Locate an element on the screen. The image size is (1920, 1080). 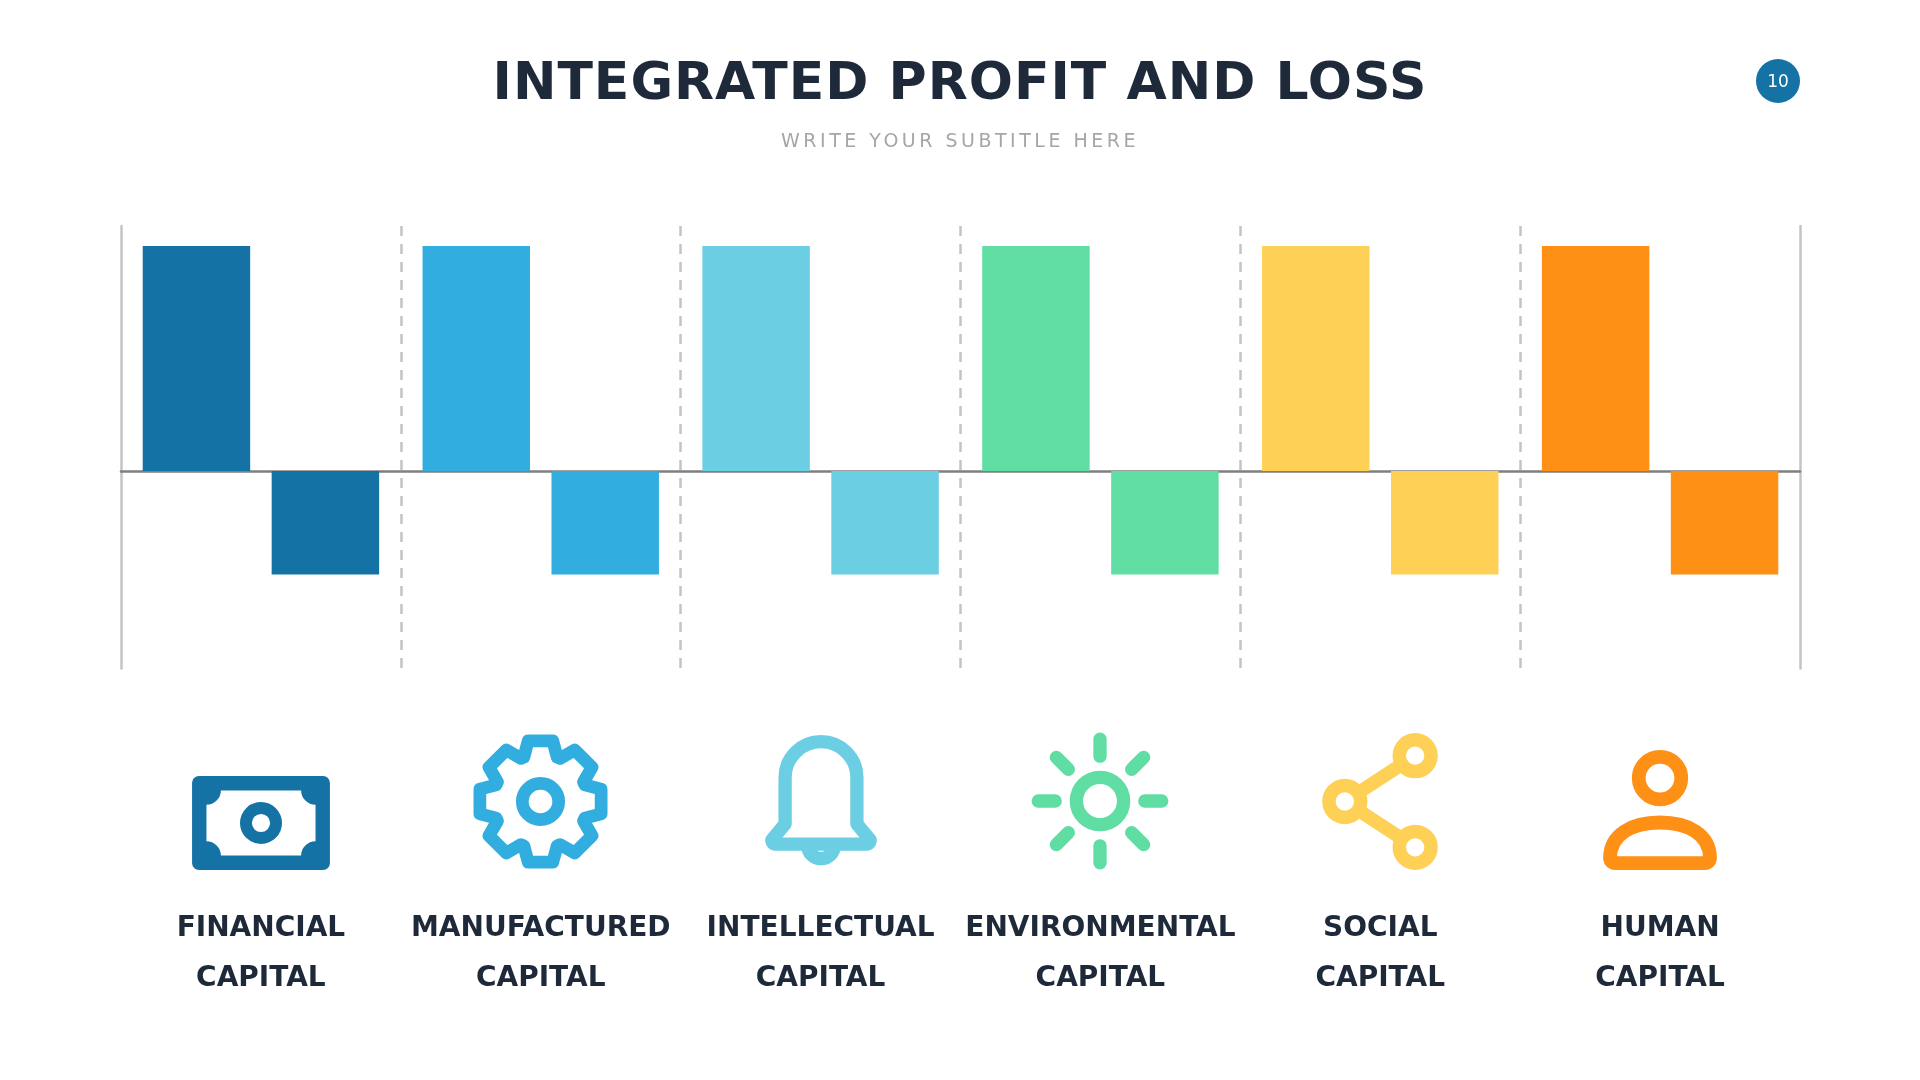
x-tick-label: INTELLECTUAL CAPITAL is located at coordinates (820, 951).